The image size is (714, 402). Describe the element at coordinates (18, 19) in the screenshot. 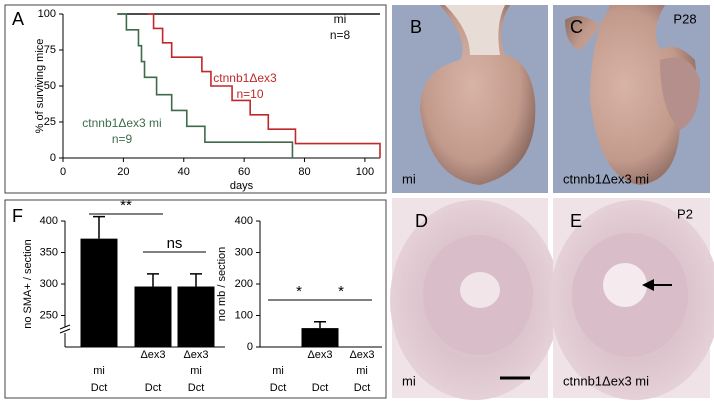

I see `panel-label: A` at that location.